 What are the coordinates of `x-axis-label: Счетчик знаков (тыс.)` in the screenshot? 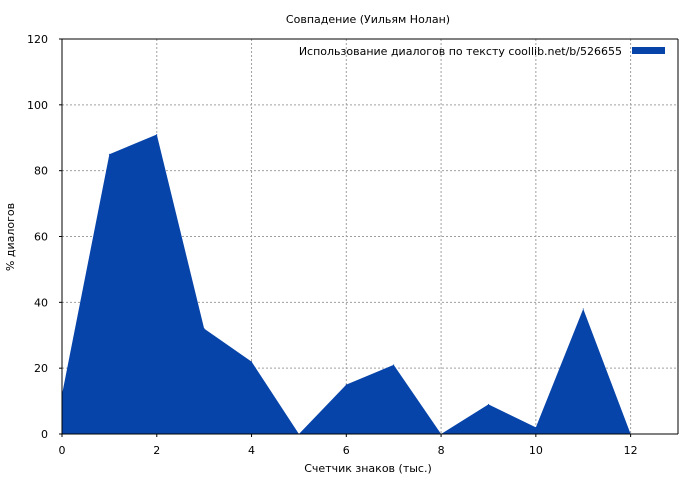 It's located at (368, 468).